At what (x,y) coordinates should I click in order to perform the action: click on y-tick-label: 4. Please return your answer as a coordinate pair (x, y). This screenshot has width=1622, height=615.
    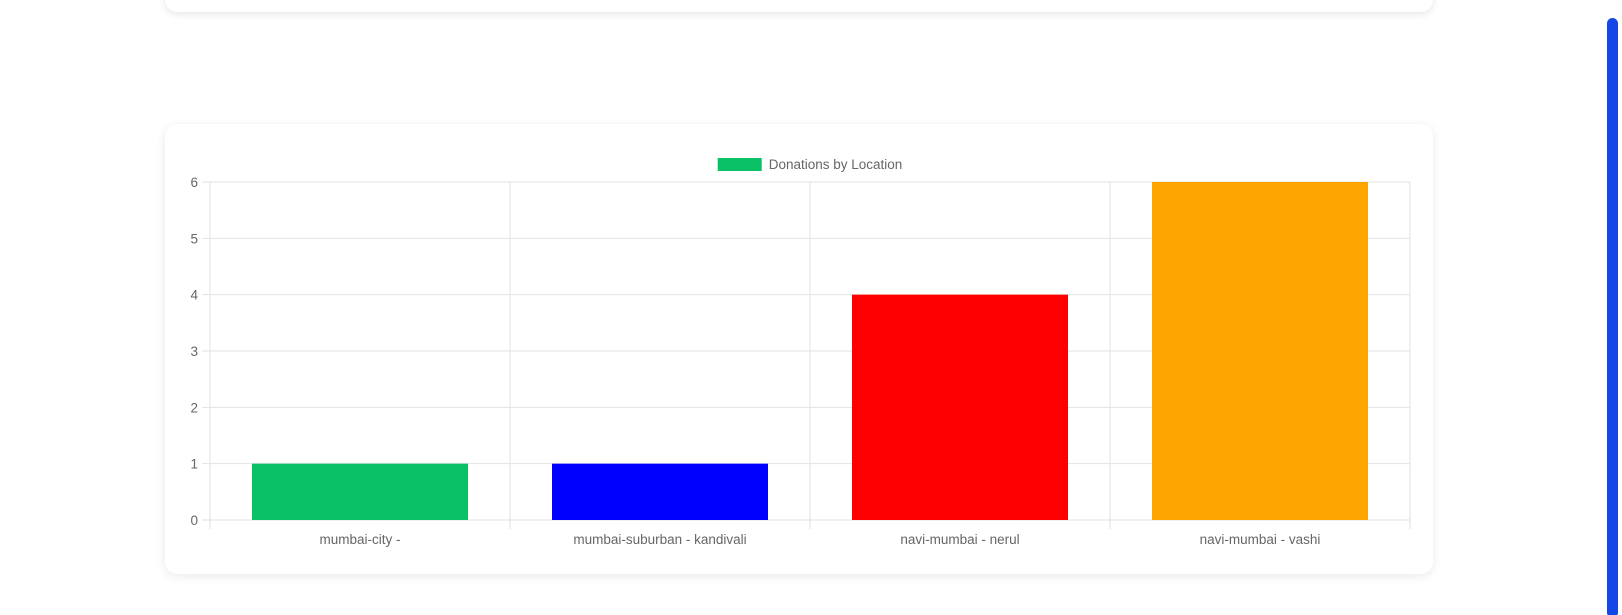
    Looking at the image, I should click on (194, 295).